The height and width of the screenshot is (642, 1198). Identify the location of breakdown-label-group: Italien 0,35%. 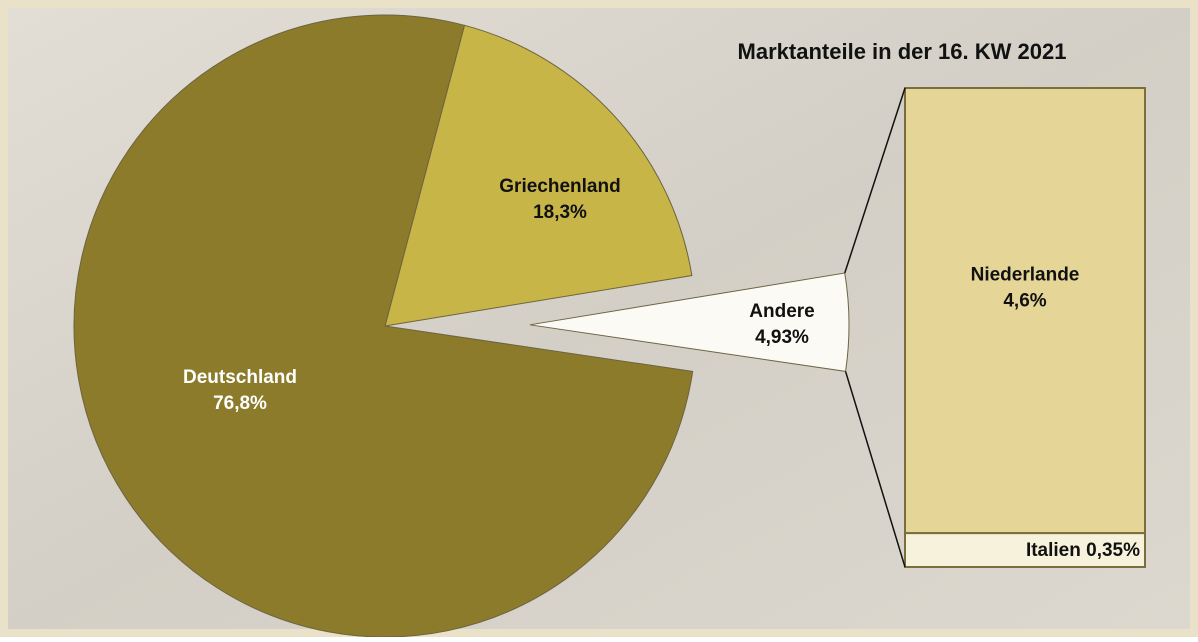
(1083, 550).